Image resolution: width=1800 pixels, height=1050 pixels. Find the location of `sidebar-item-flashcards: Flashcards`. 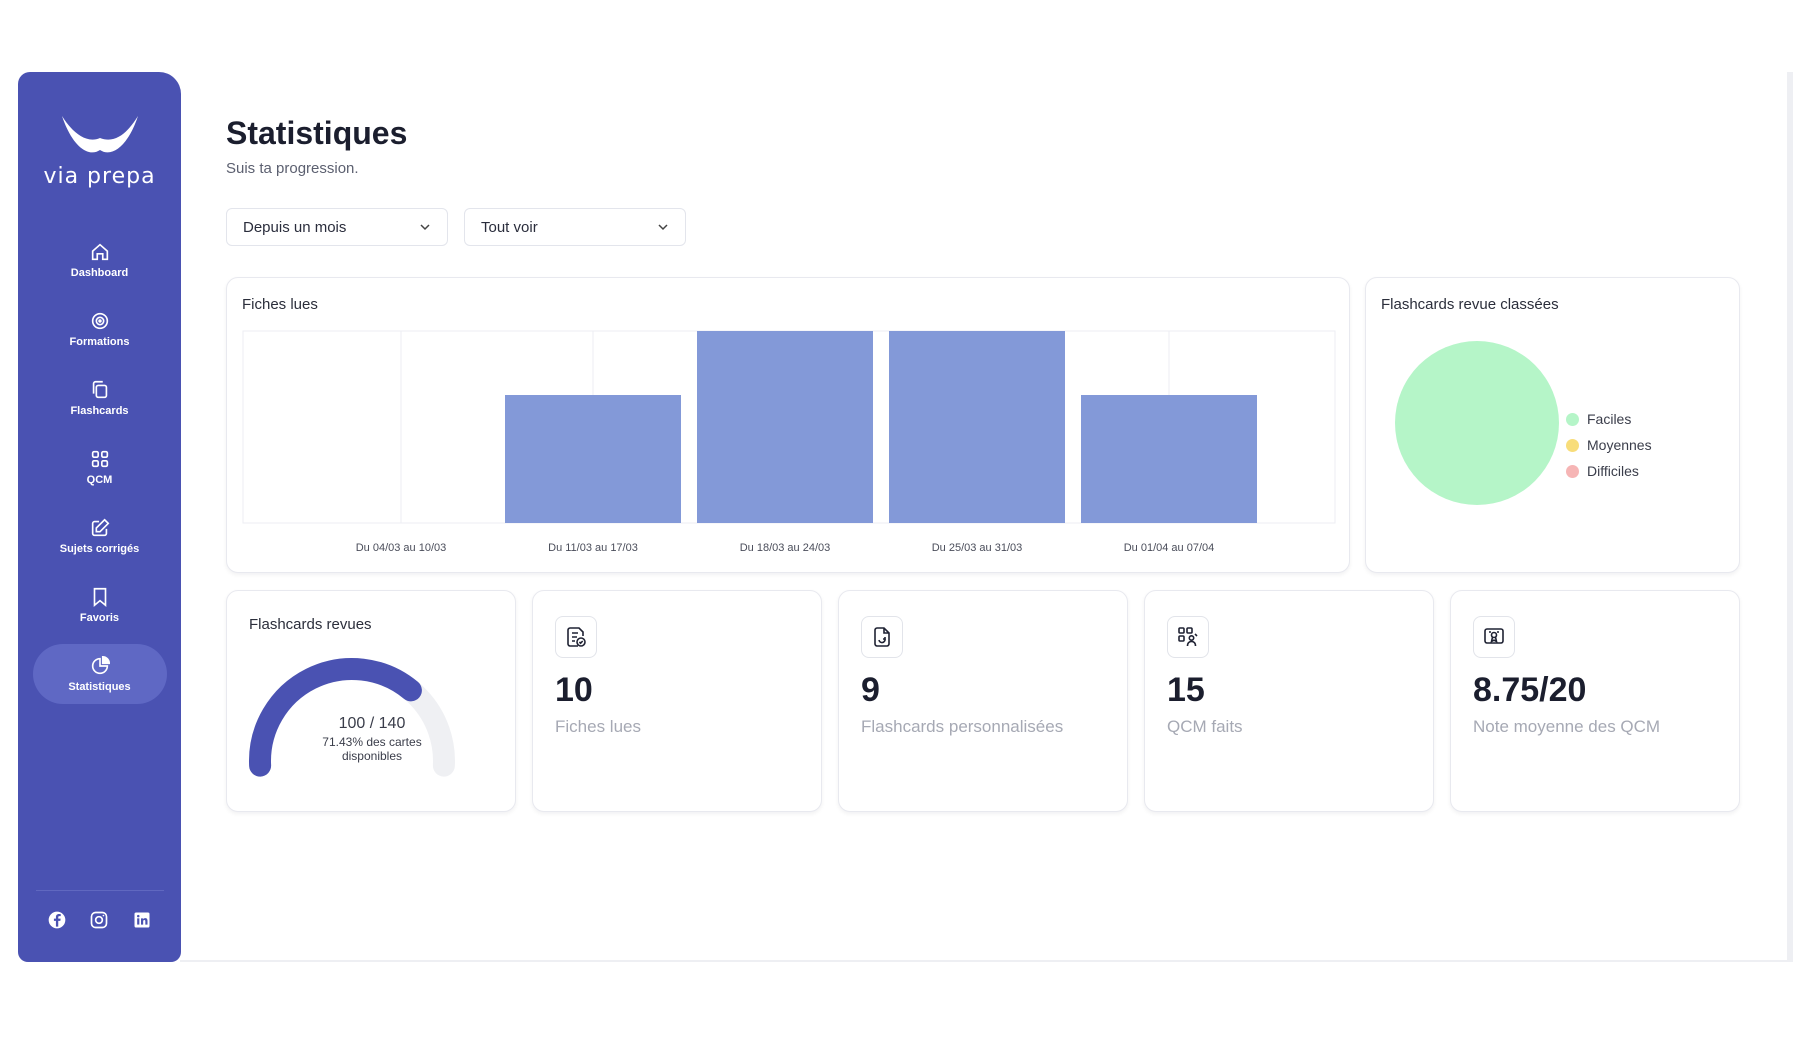

sidebar-item-flashcards: Flashcards is located at coordinates (100, 398).